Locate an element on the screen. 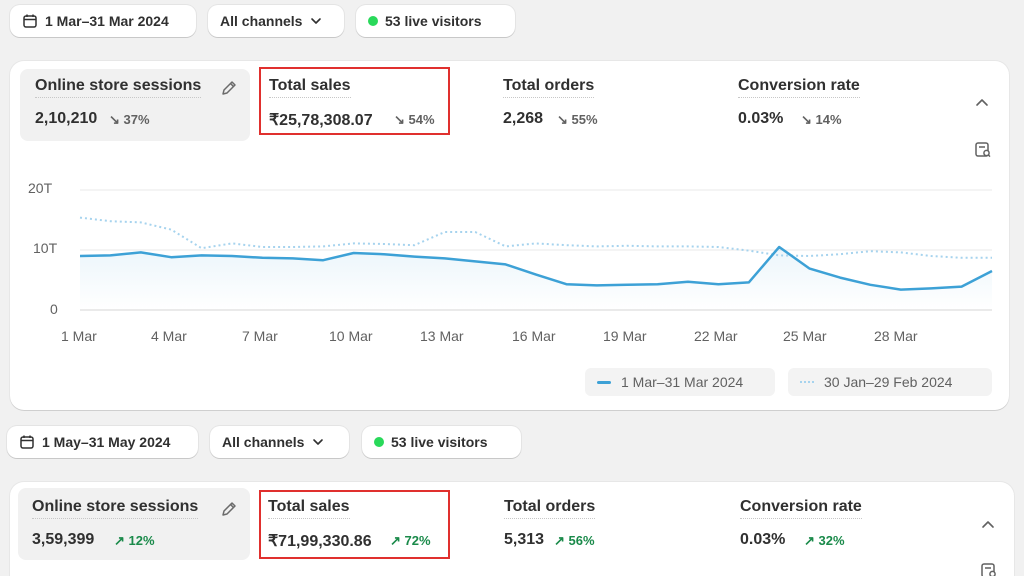 This screenshot has width=1024, height=576. metric-conversion-rate: Conversion rate 0.03% ↘ 14% is located at coordinates (828, 105).